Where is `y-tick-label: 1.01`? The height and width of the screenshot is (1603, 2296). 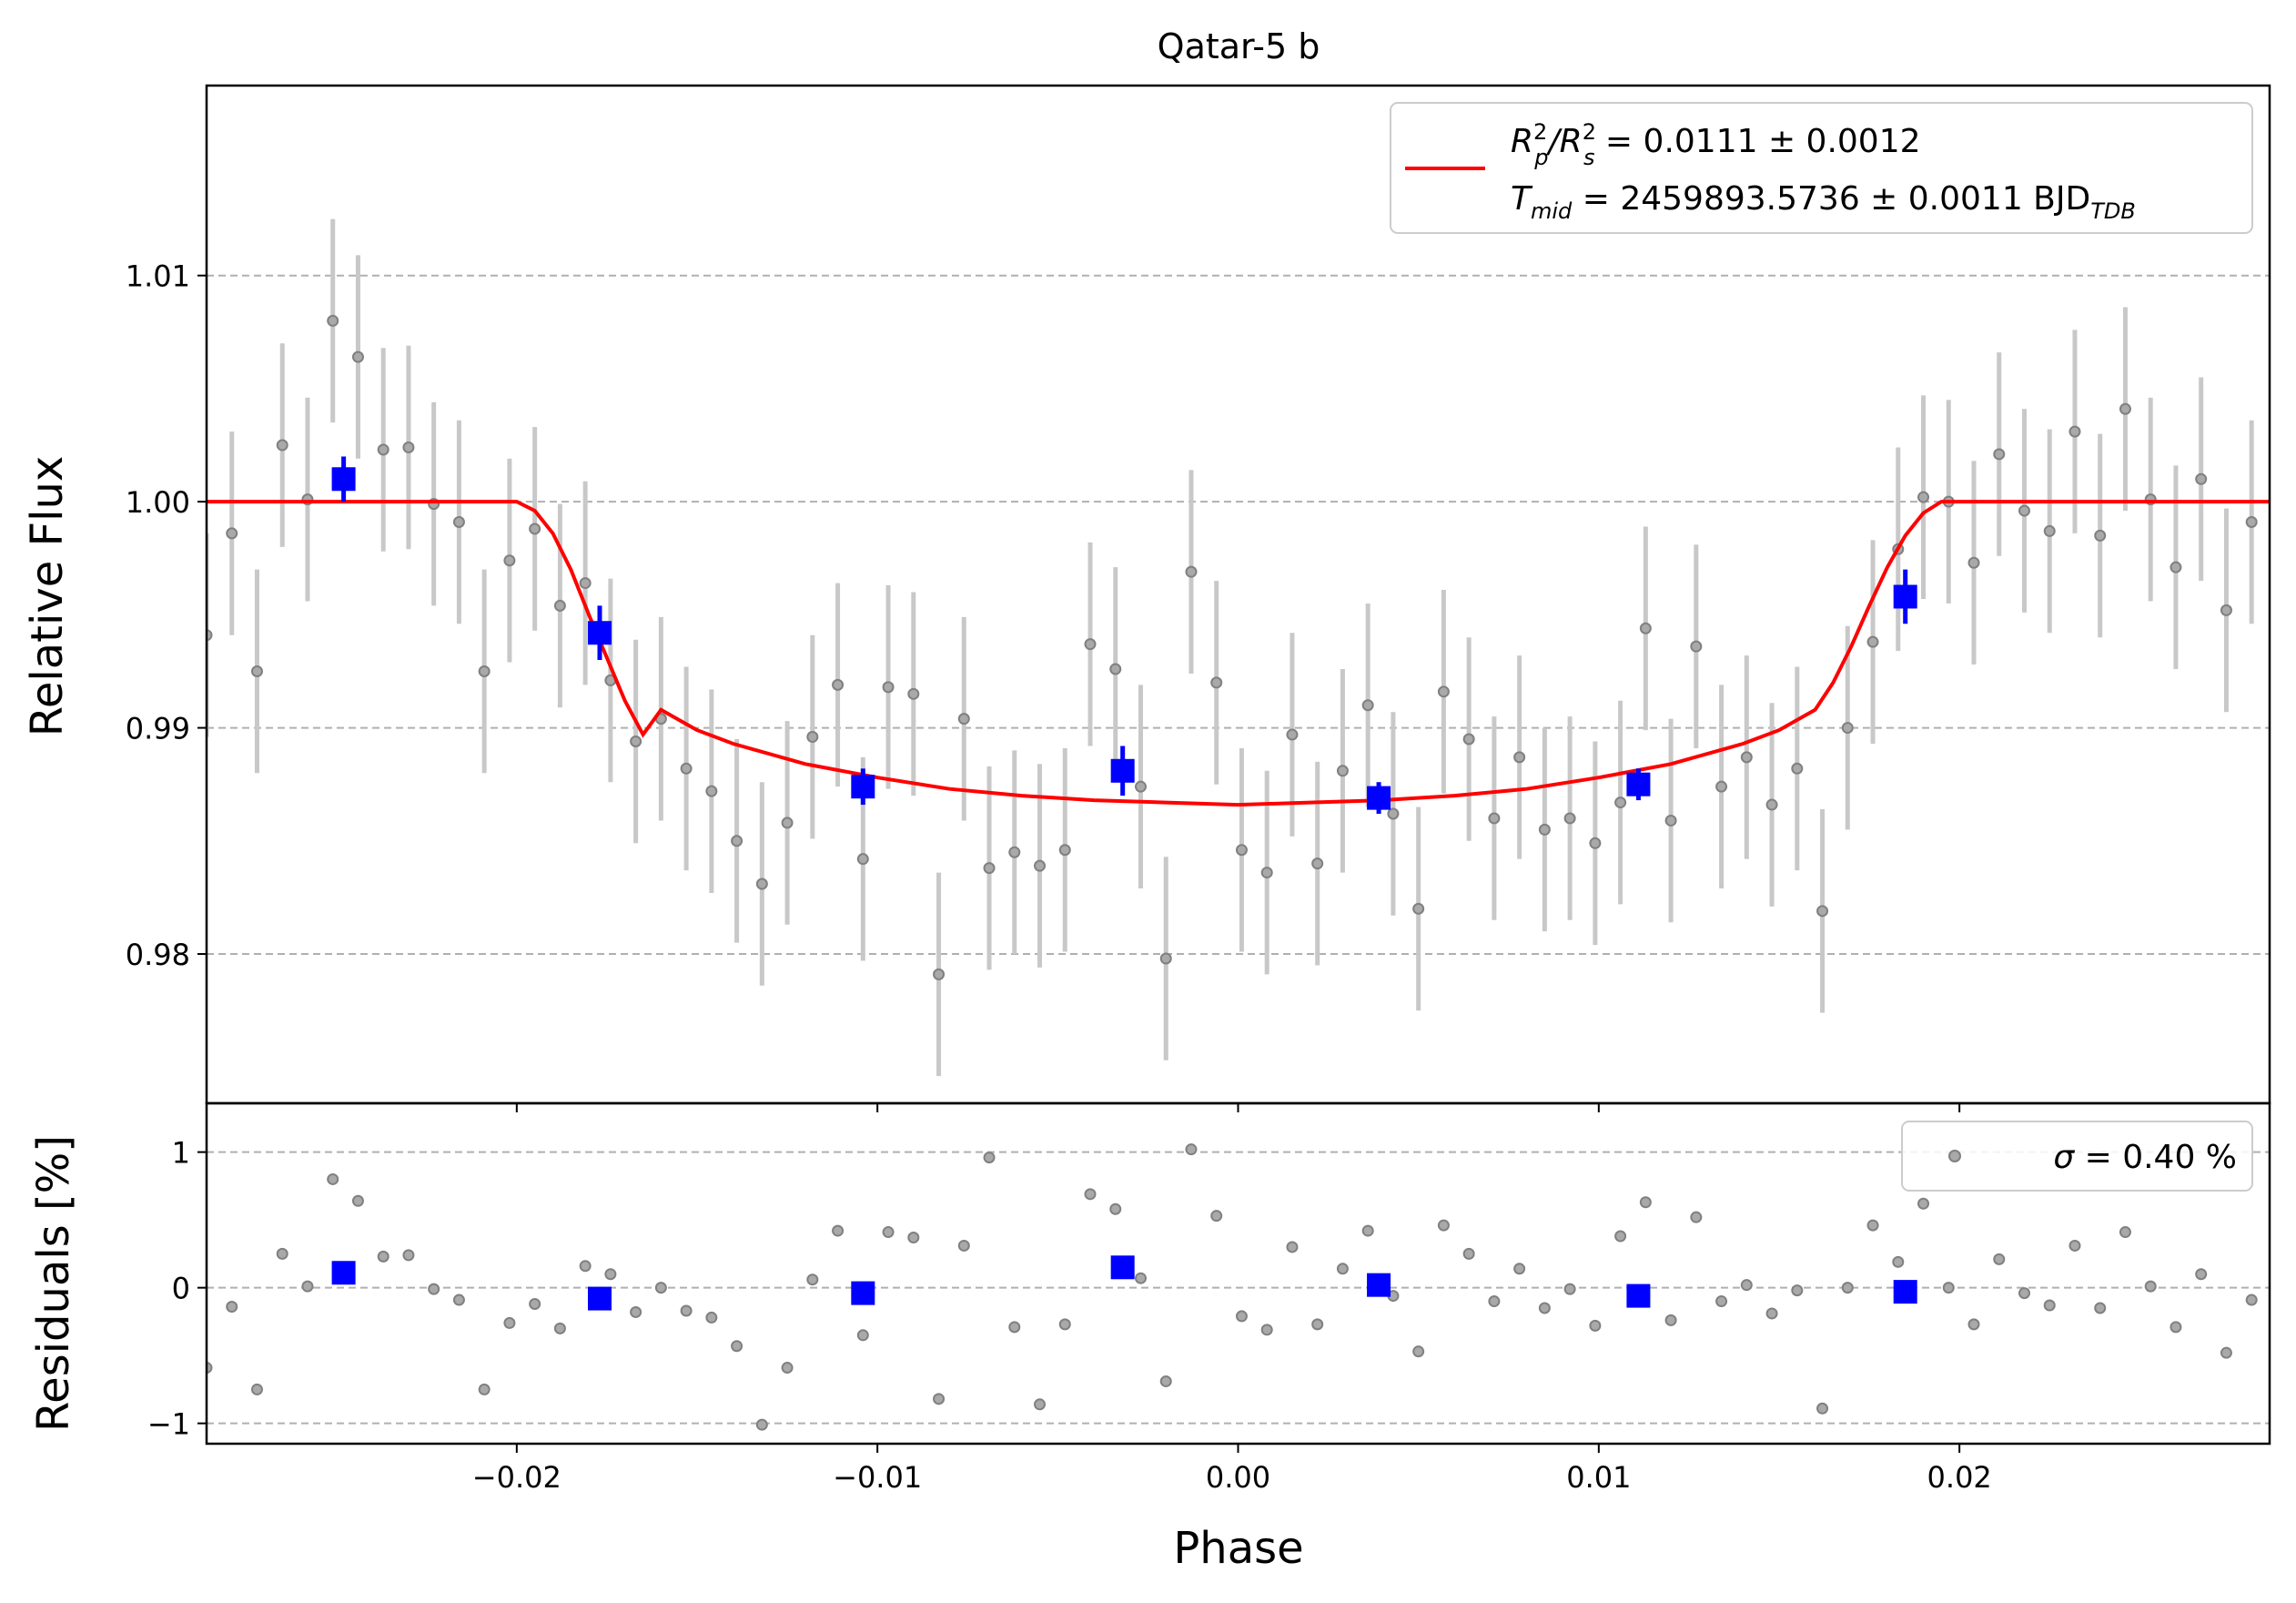
y-tick-label: 1.01 is located at coordinates (158, 276).